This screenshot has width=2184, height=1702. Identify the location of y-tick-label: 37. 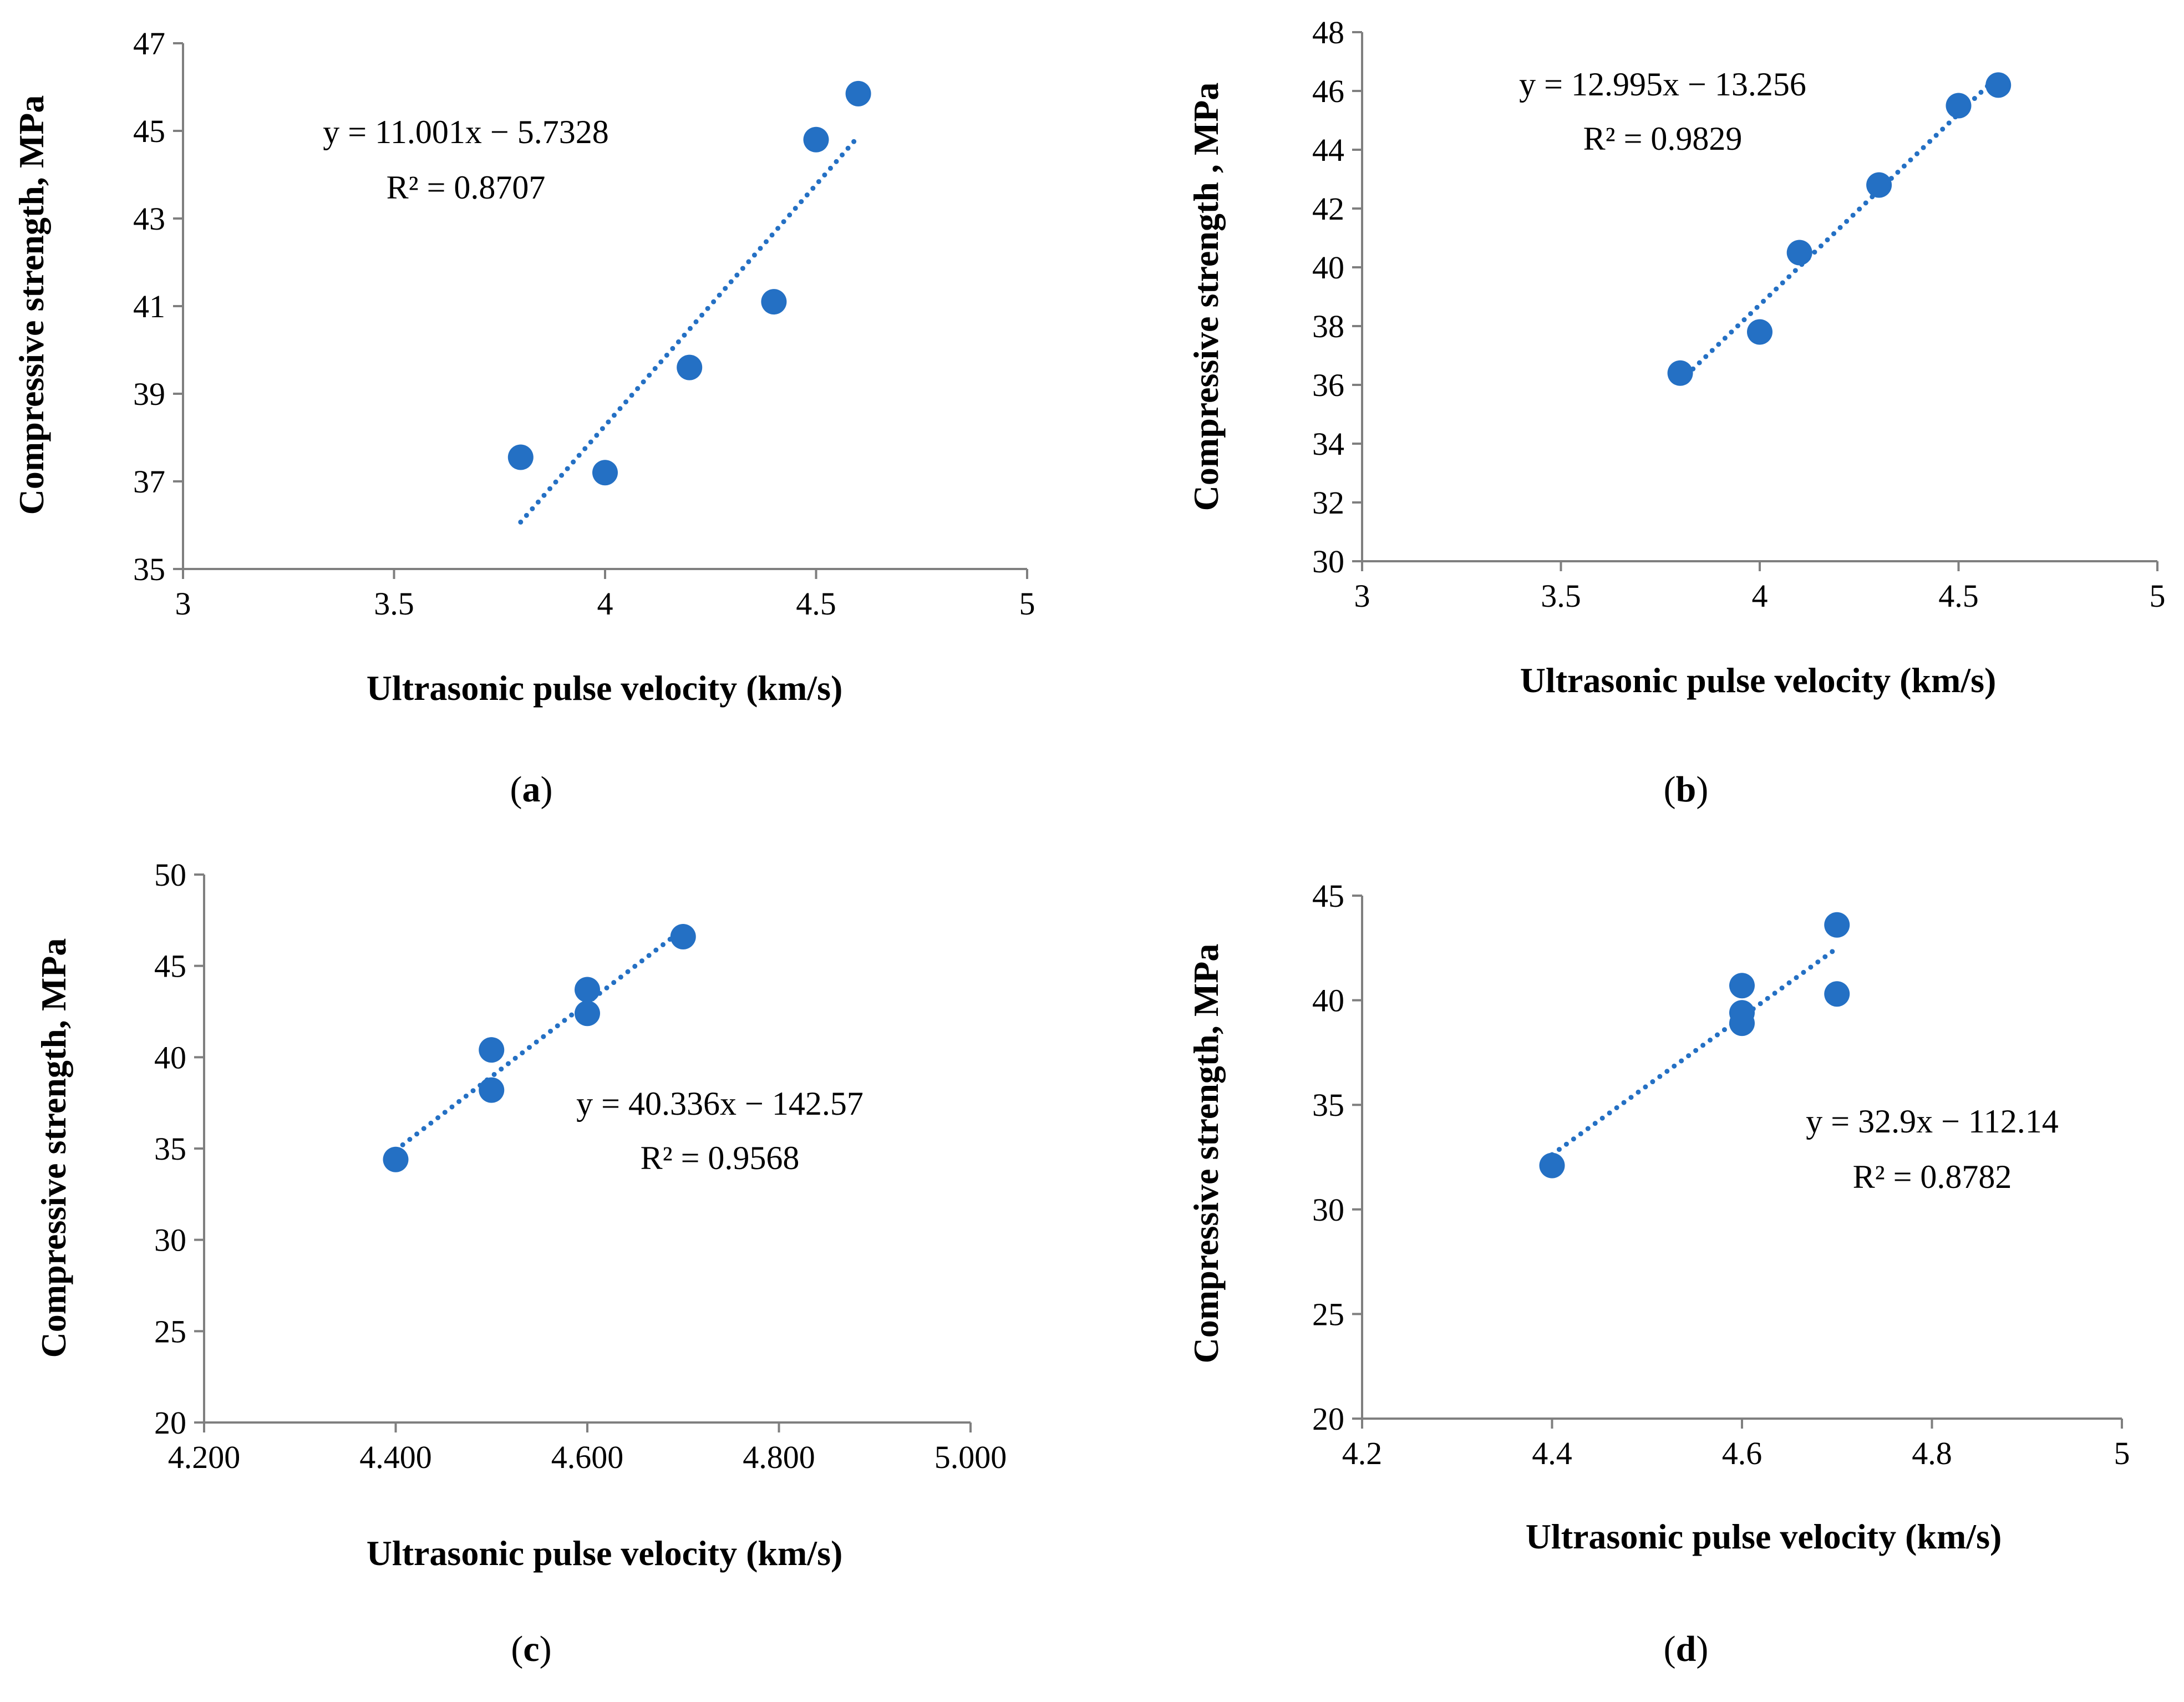
(149, 482).